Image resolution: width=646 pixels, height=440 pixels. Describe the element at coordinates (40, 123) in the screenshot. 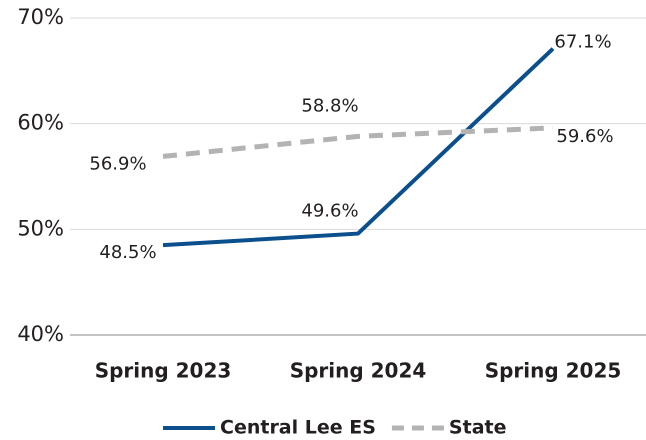

I see `y-tick-label: 60%` at that location.